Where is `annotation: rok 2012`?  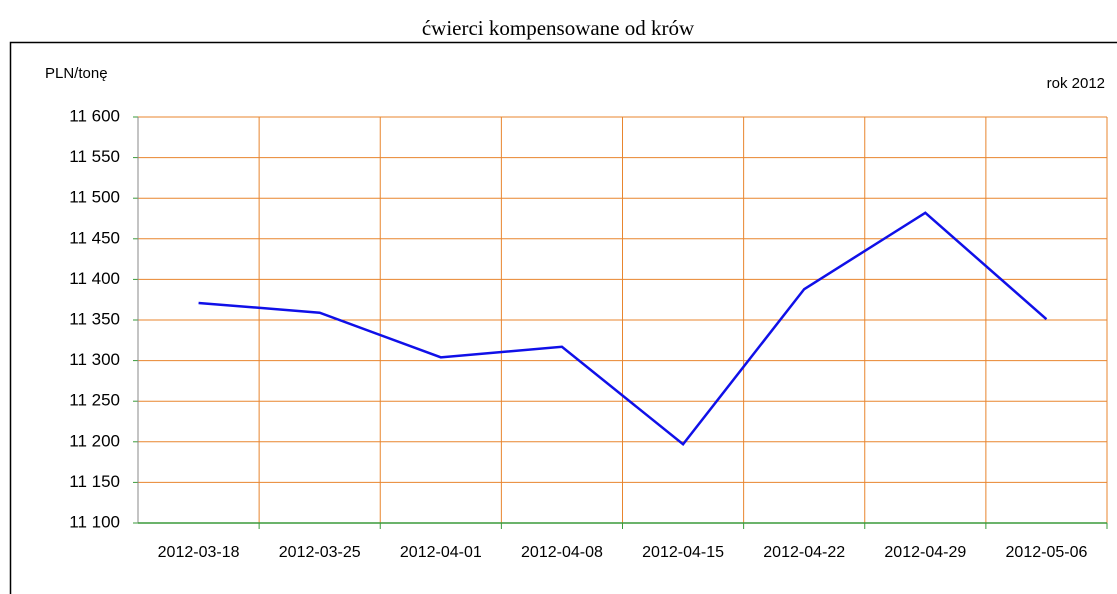 annotation: rok 2012 is located at coordinates (1076, 83).